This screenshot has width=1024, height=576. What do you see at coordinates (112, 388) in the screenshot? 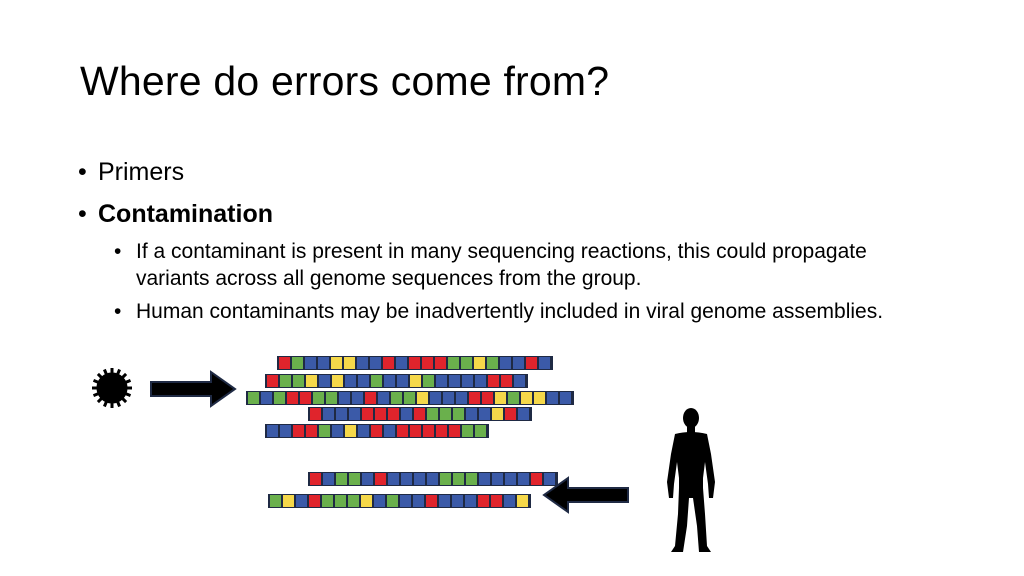
I see `virus-icon` at bounding box center [112, 388].